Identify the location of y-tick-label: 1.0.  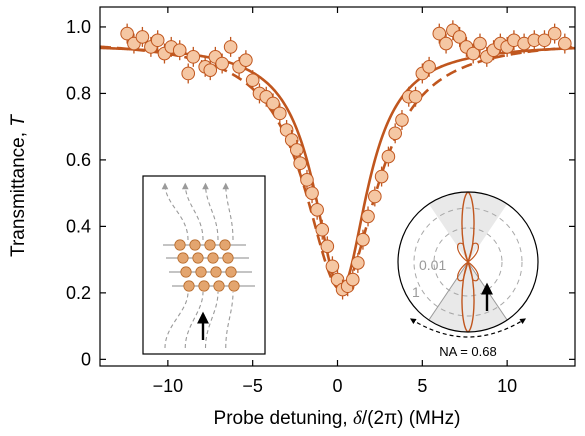
(78, 27).